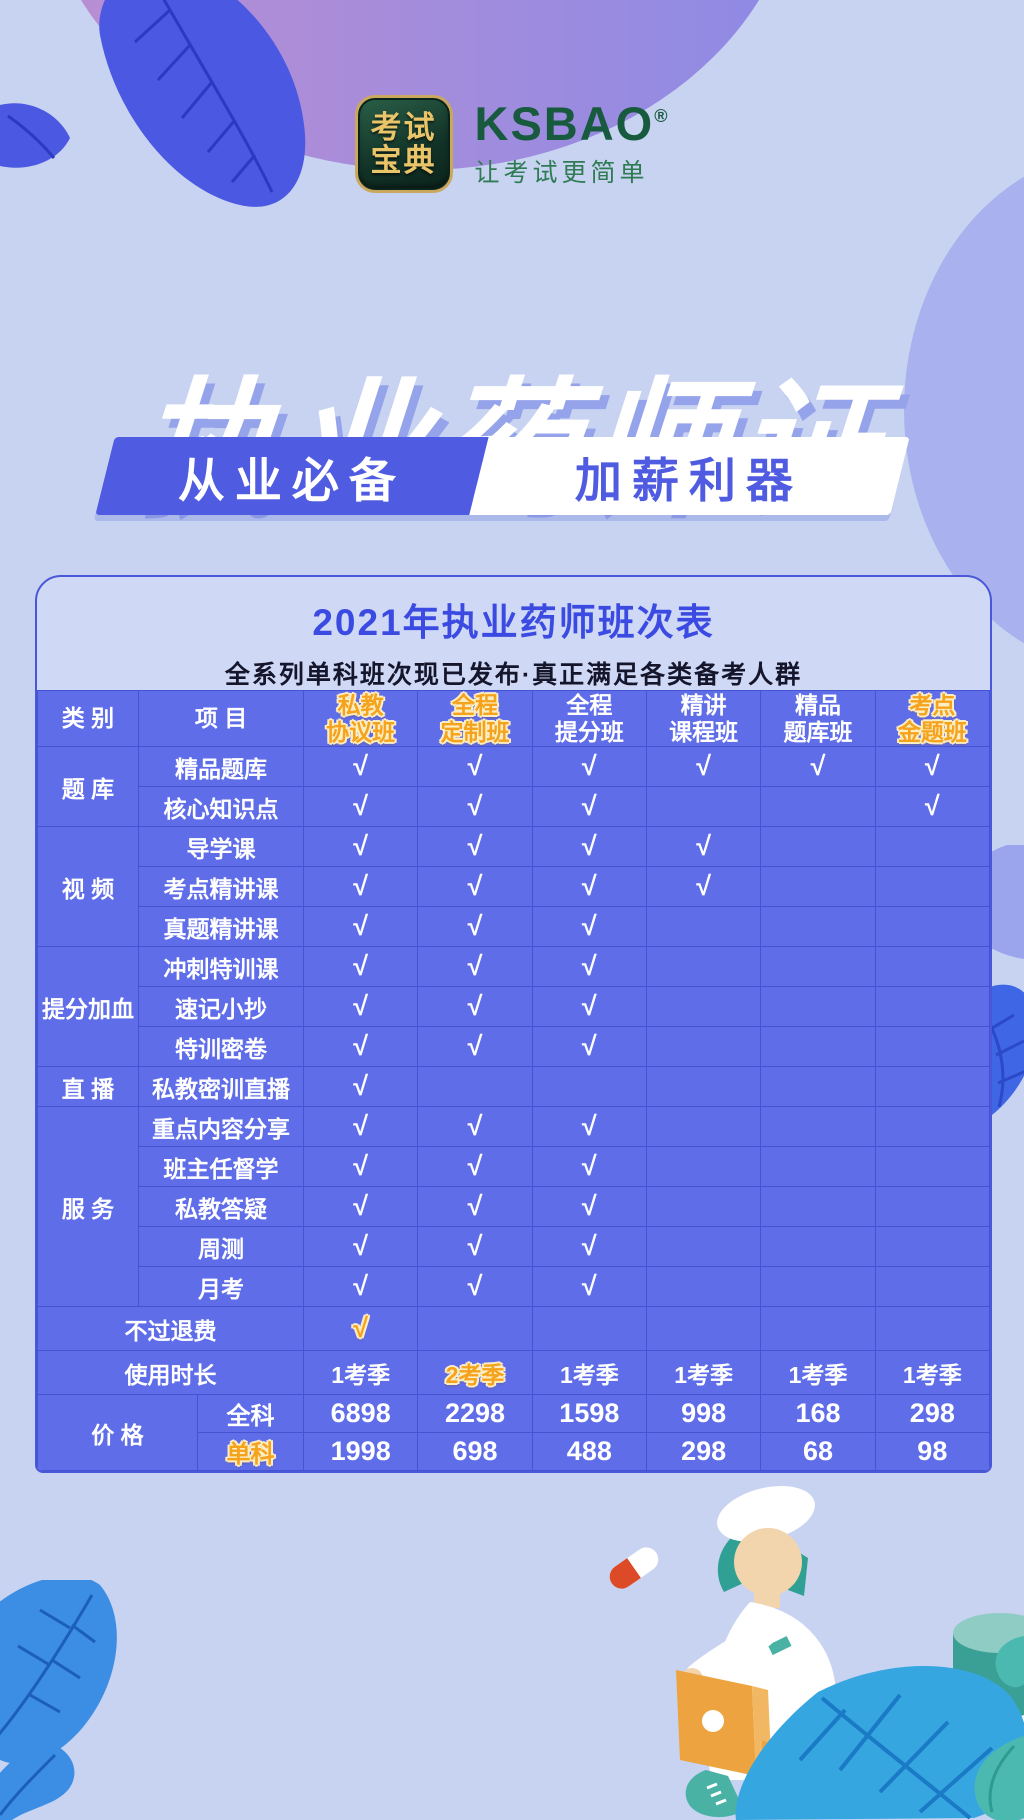 Image resolution: width=1024 pixels, height=1820 pixels. What do you see at coordinates (221, 1286) in the screenshot?
I see `item-cell: 月考` at bounding box center [221, 1286].